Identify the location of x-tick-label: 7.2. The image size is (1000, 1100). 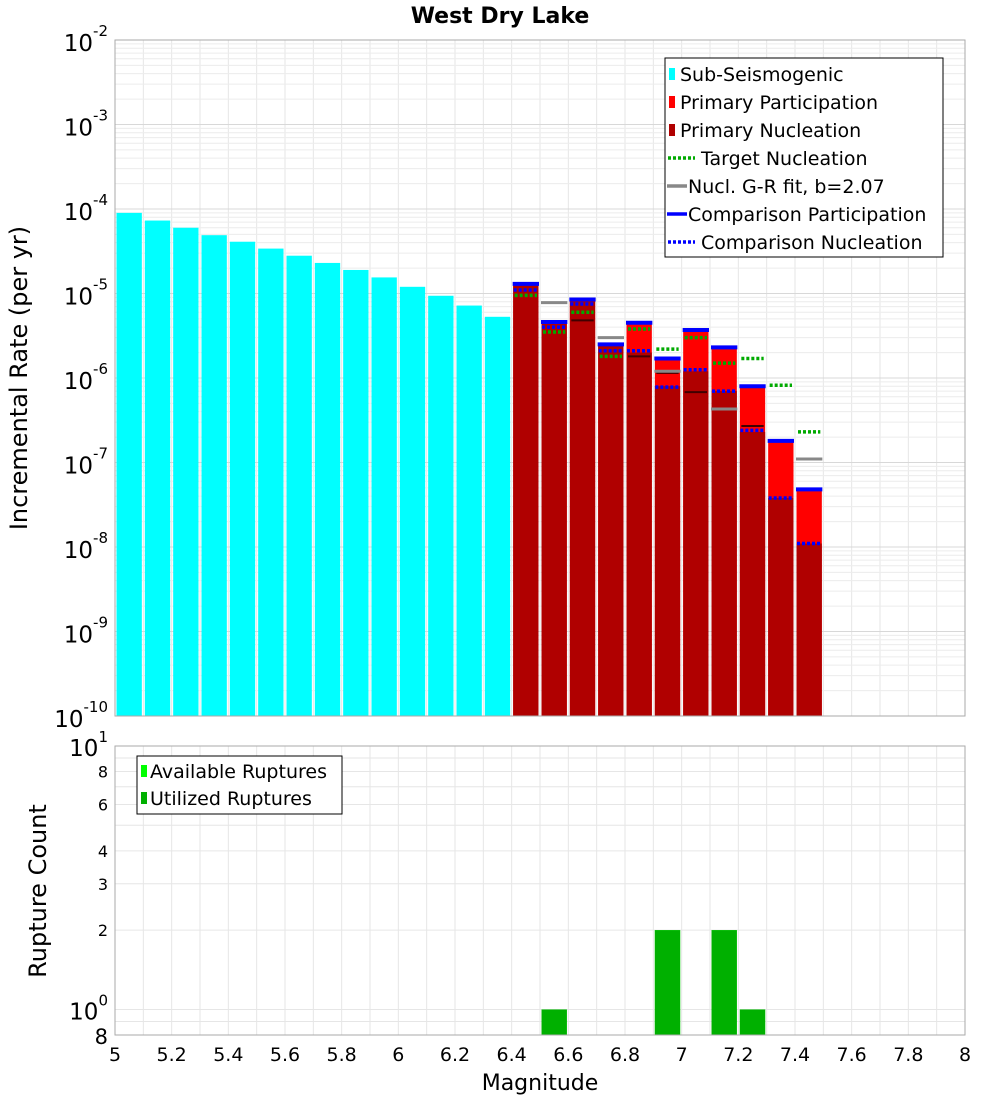
(738, 1055).